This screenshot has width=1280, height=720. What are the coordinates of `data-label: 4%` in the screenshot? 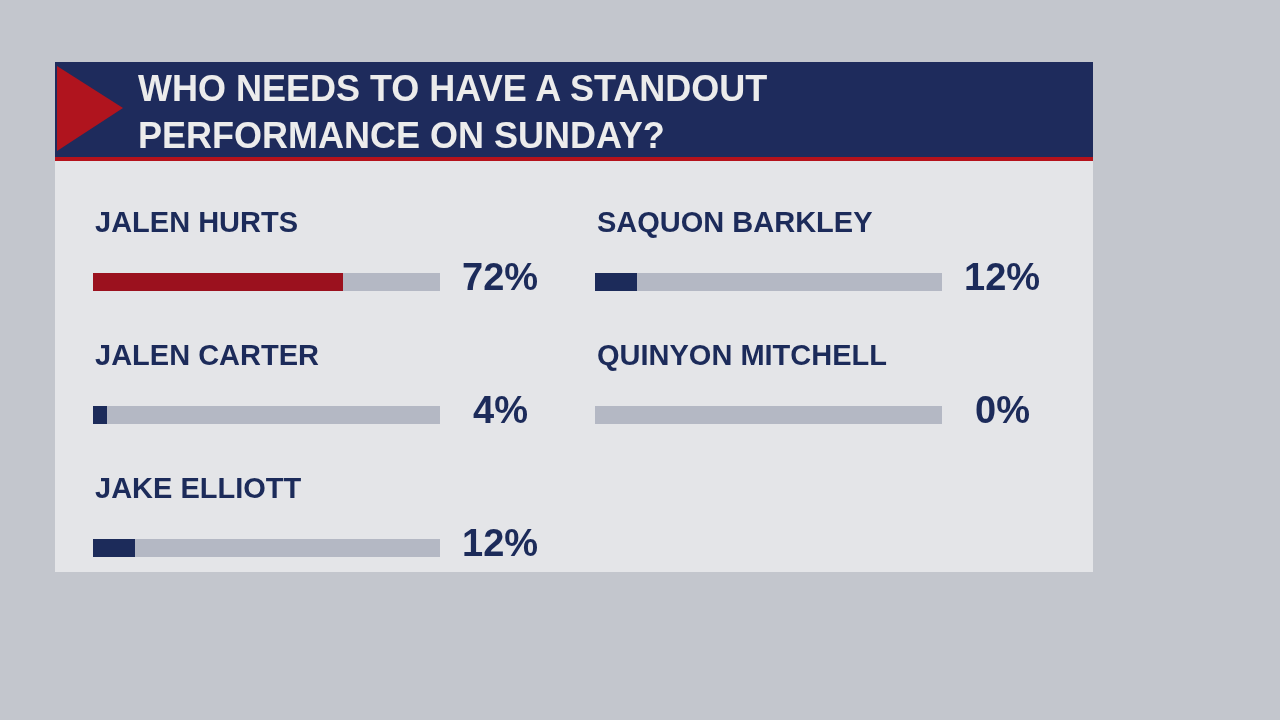 It's located at (500, 410).